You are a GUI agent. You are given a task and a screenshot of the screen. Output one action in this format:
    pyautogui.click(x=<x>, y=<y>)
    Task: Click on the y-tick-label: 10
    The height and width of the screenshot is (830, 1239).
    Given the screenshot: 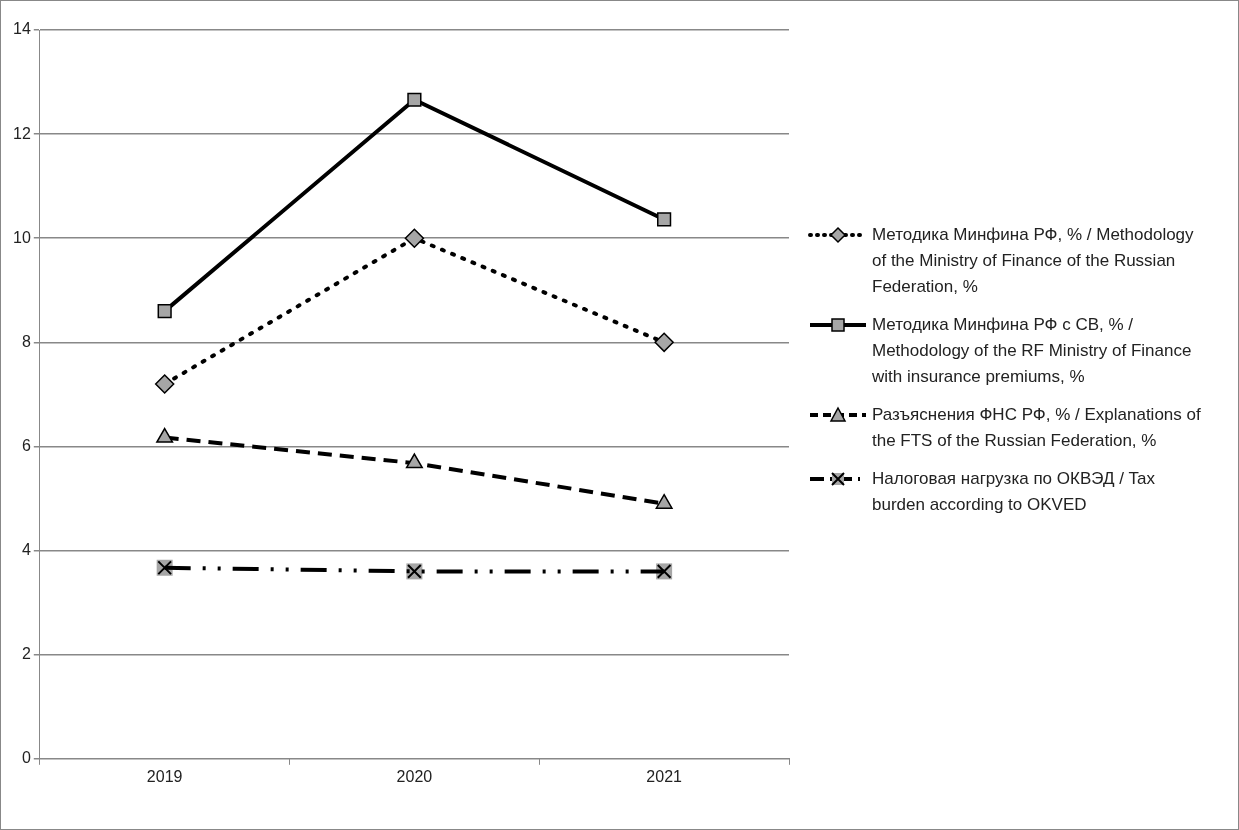 What is the action you would take?
    pyautogui.click(x=22, y=237)
    